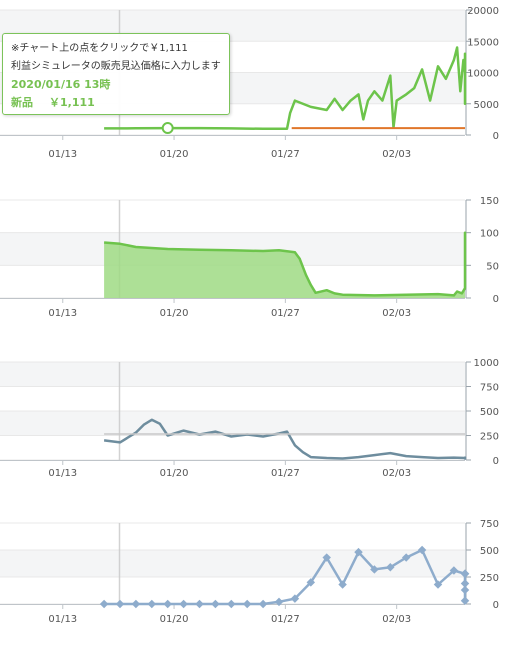  I want to click on tooltip-price-row: 新品 ￥1,111, so click(117, 103).